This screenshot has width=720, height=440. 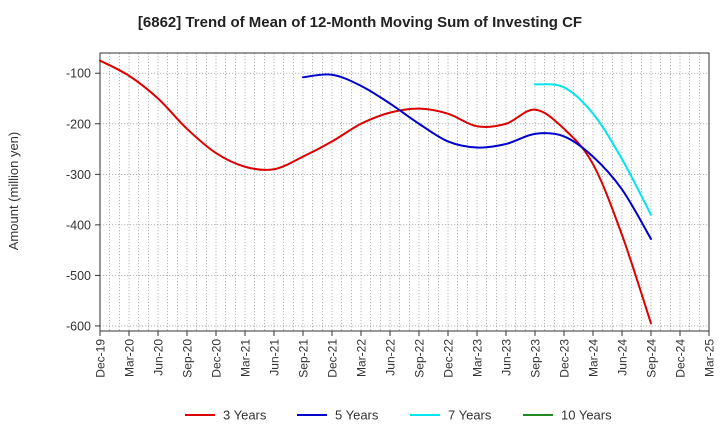 What do you see at coordinates (246, 358) in the screenshot?
I see `x-tick-label: Mar-21` at bounding box center [246, 358].